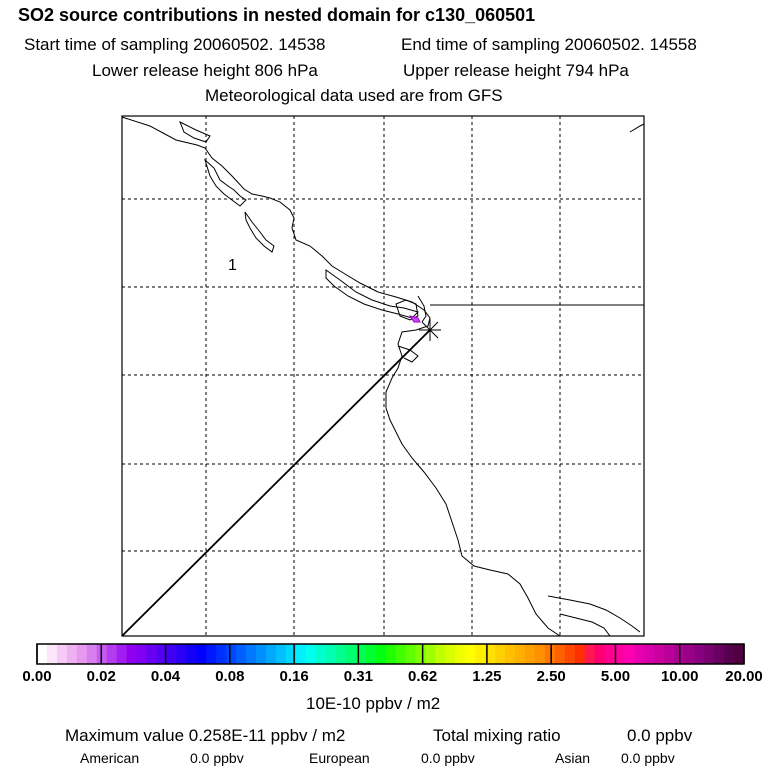 The width and height of the screenshot is (768, 768). I want to click on american-value: 0.0 ppbv, so click(217, 758).